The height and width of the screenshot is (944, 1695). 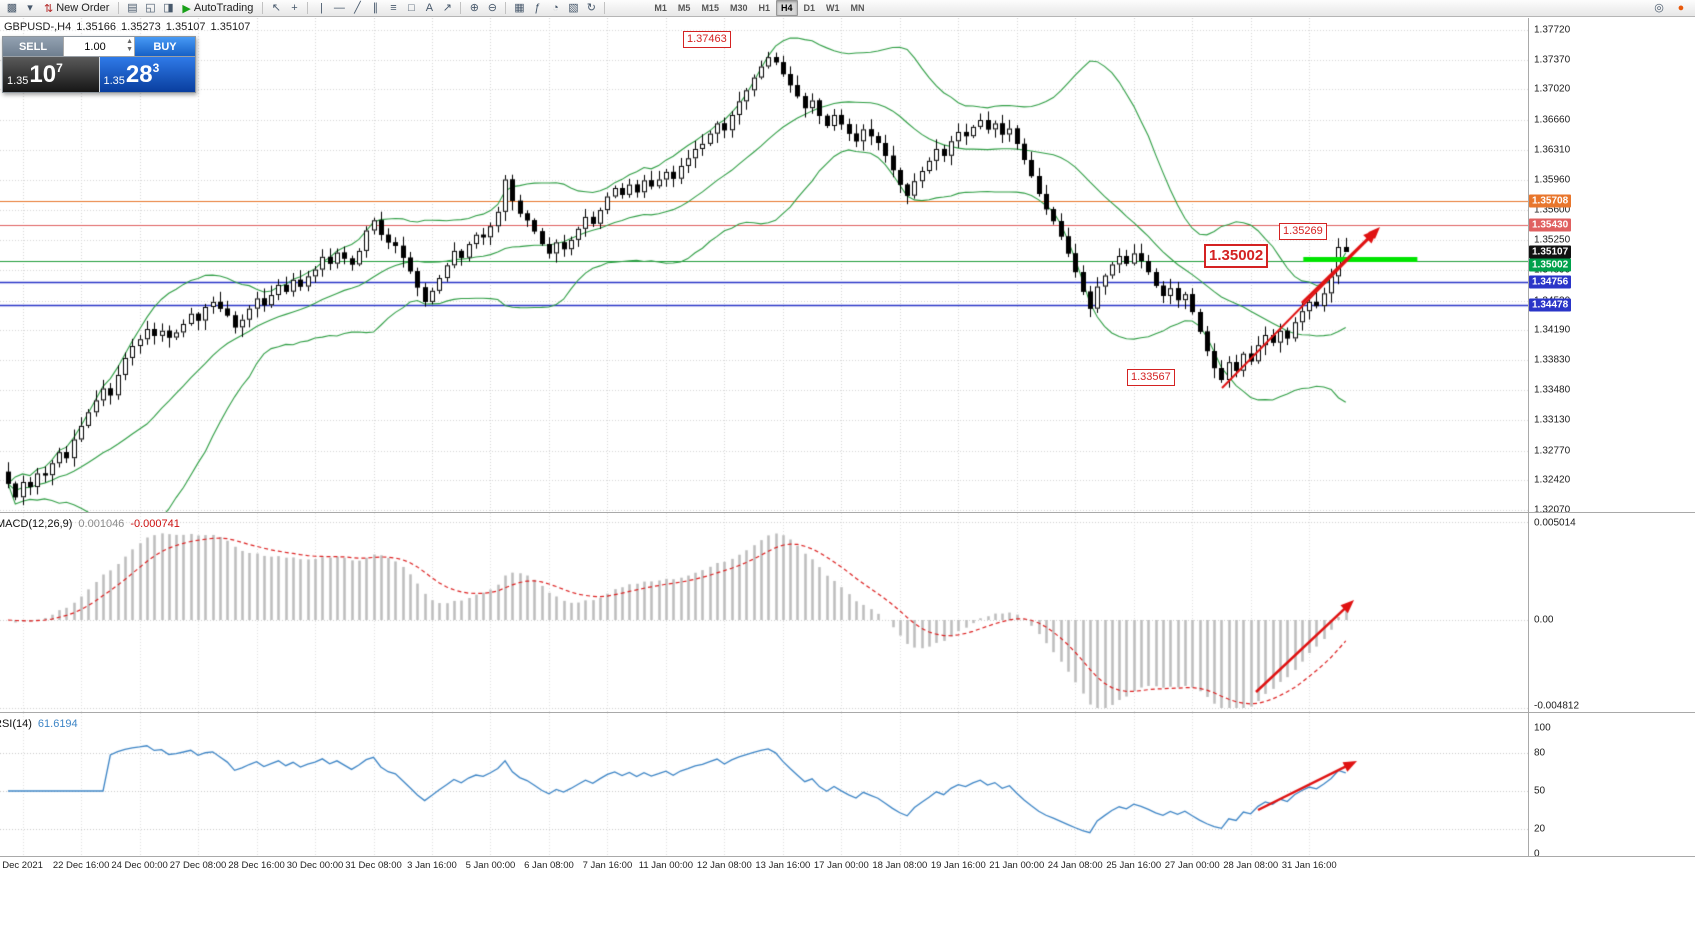 I want to click on chart-ohlc-header: GBPUSD-,H4 1.35166 1.35273 1.35107 1.35107, so click(x=129, y=27).